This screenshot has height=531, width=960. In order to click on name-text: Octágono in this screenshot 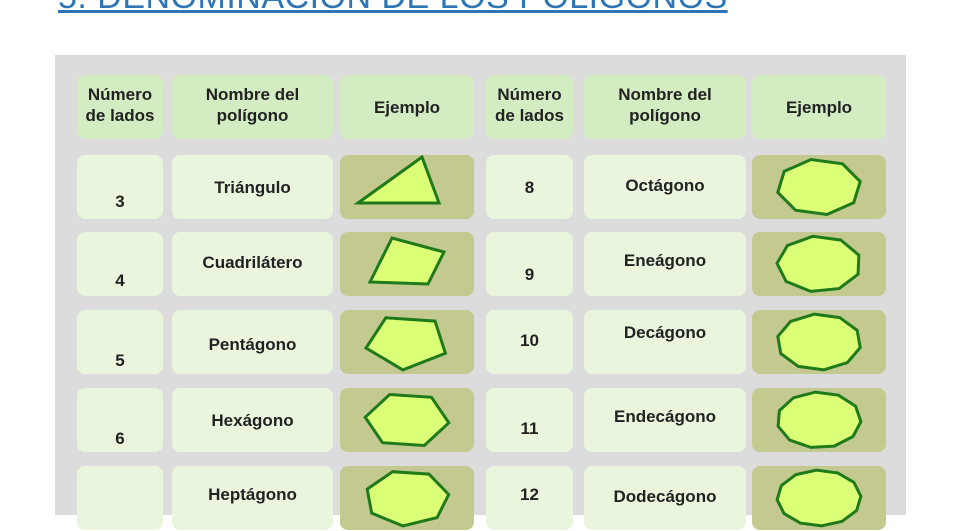, I will do `click(665, 185)`.